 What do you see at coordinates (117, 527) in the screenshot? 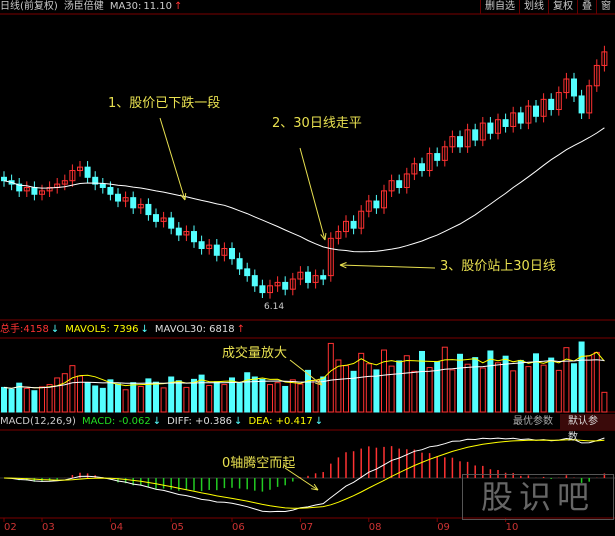
I see `x-tick-label: 04` at bounding box center [117, 527].